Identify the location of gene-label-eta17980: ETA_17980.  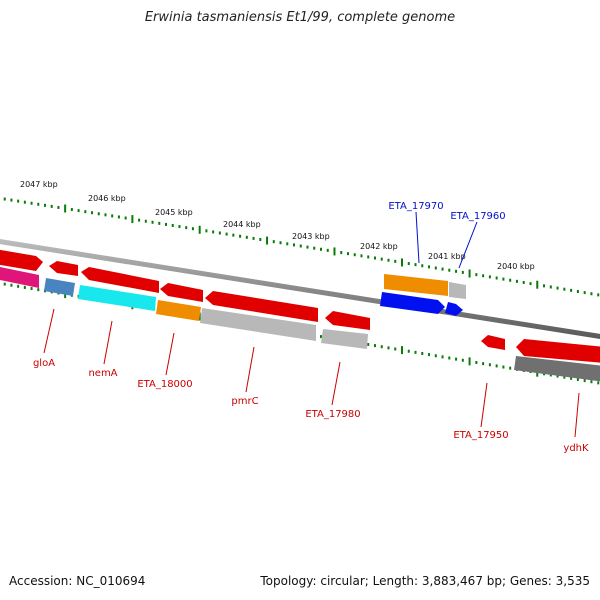
(332, 414).